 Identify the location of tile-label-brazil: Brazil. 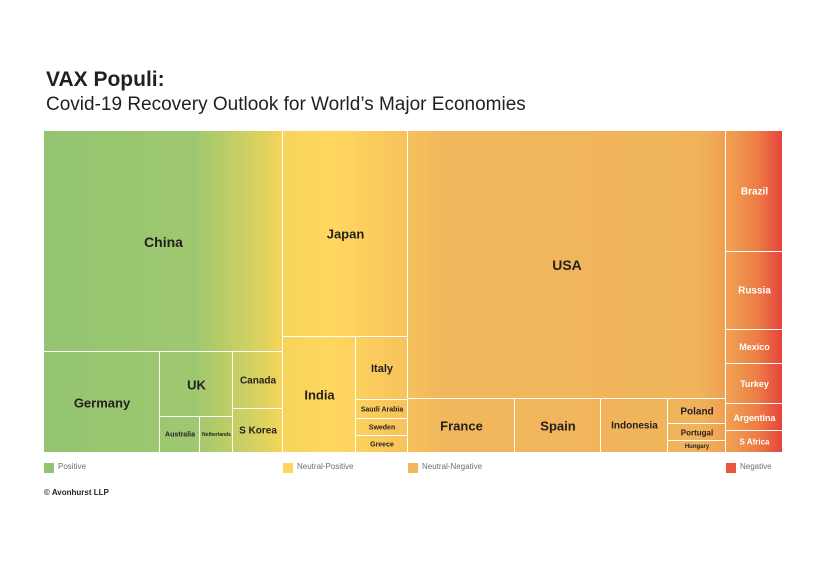
(754, 191).